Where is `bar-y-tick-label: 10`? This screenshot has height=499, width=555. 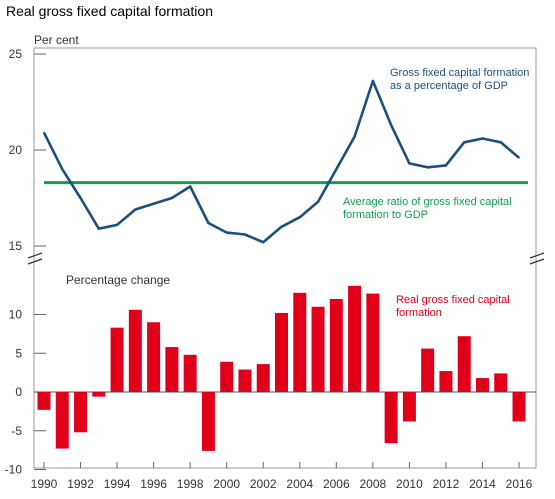
bar-y-tick-label: 10 is located at coordinates (16, 315).